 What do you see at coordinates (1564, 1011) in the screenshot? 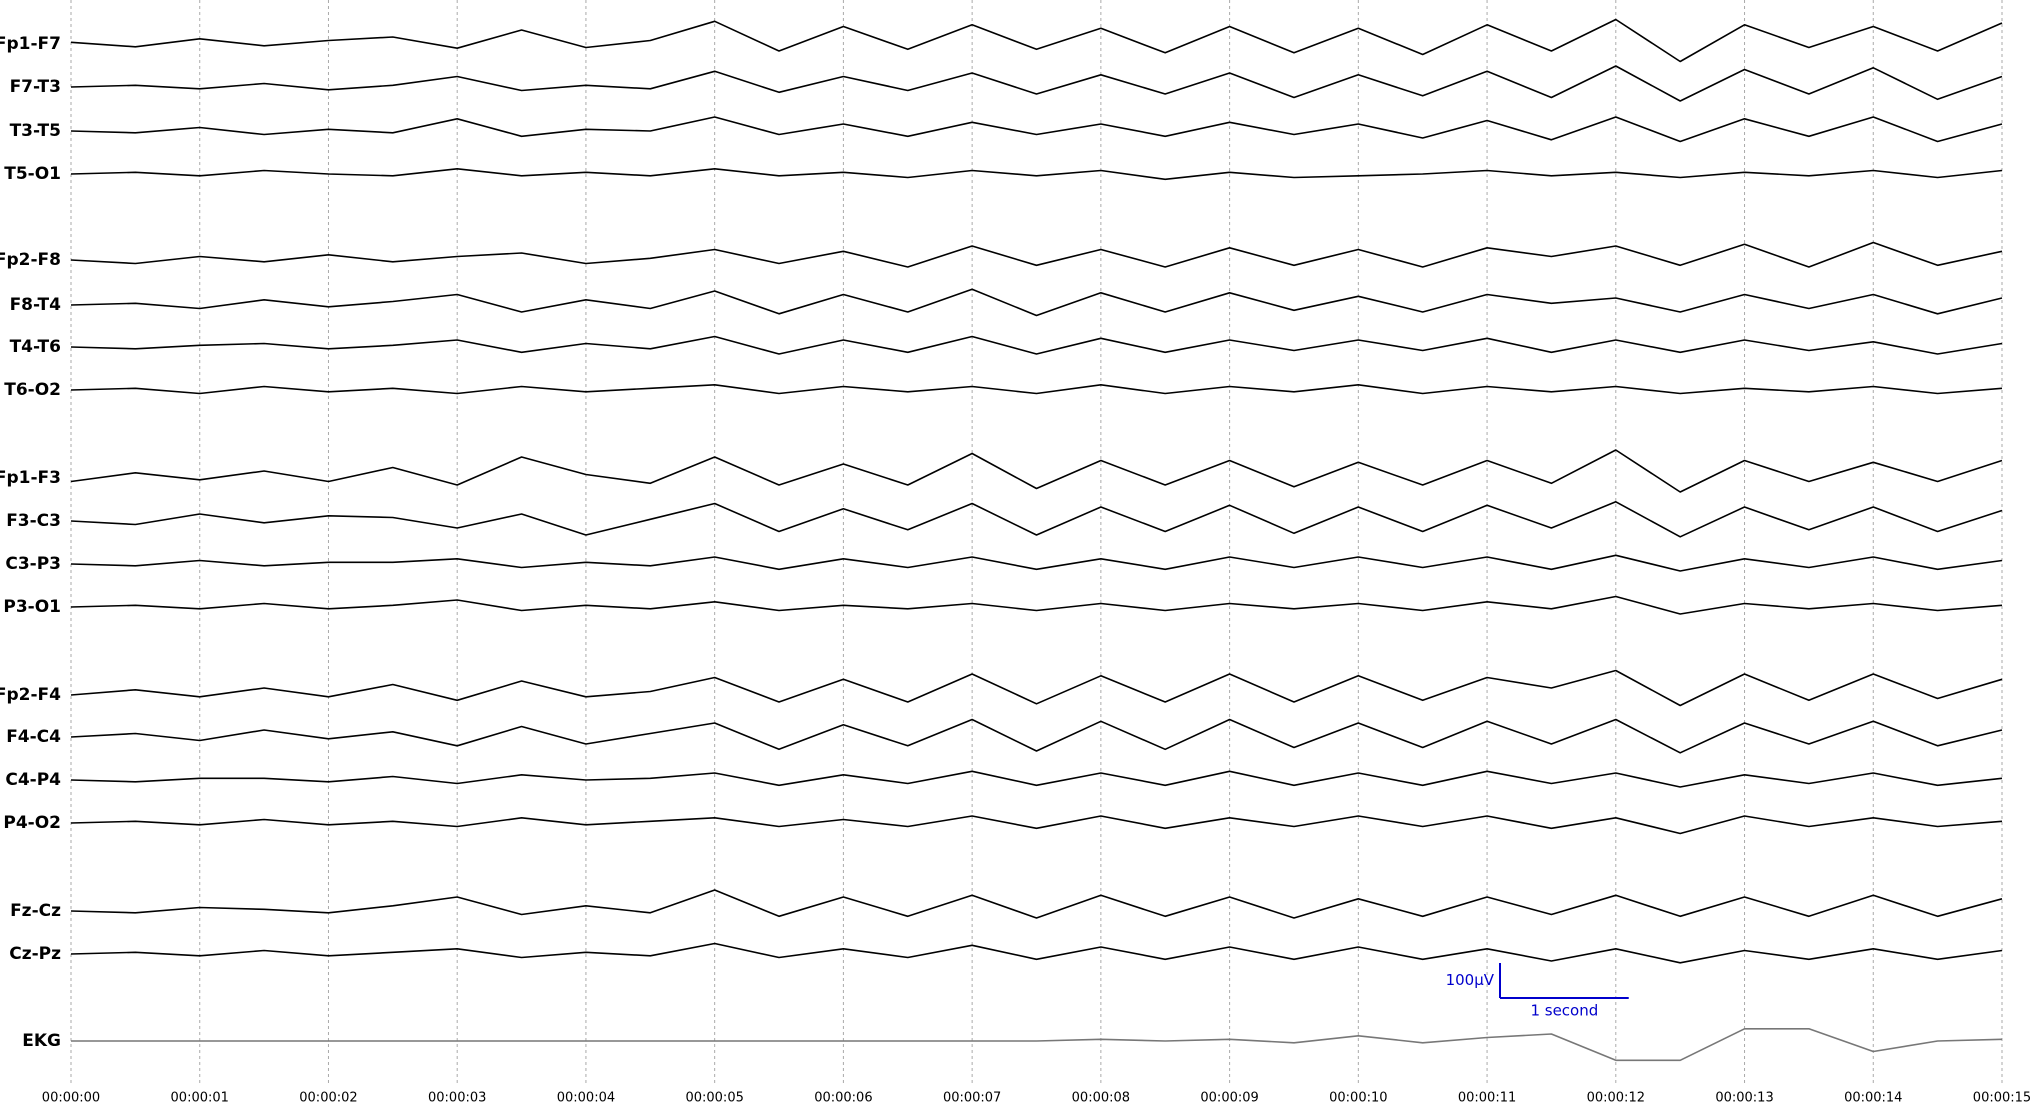
I see `scale-bar-duration-label: 1 second` at bounding box center [1564, 1011].